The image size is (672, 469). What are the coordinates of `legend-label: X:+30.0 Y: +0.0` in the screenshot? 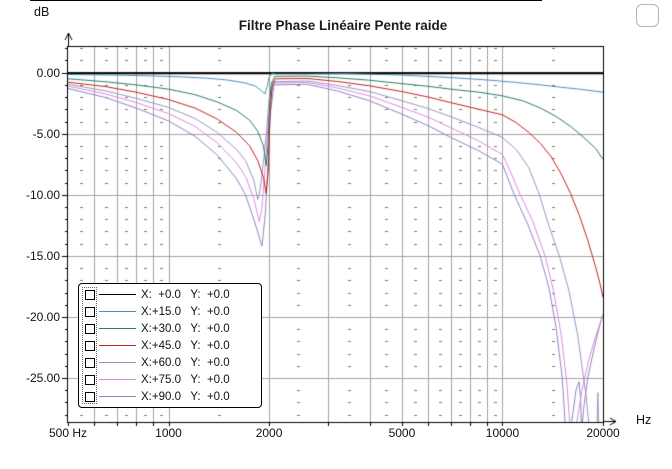 It's located at (185, 328).